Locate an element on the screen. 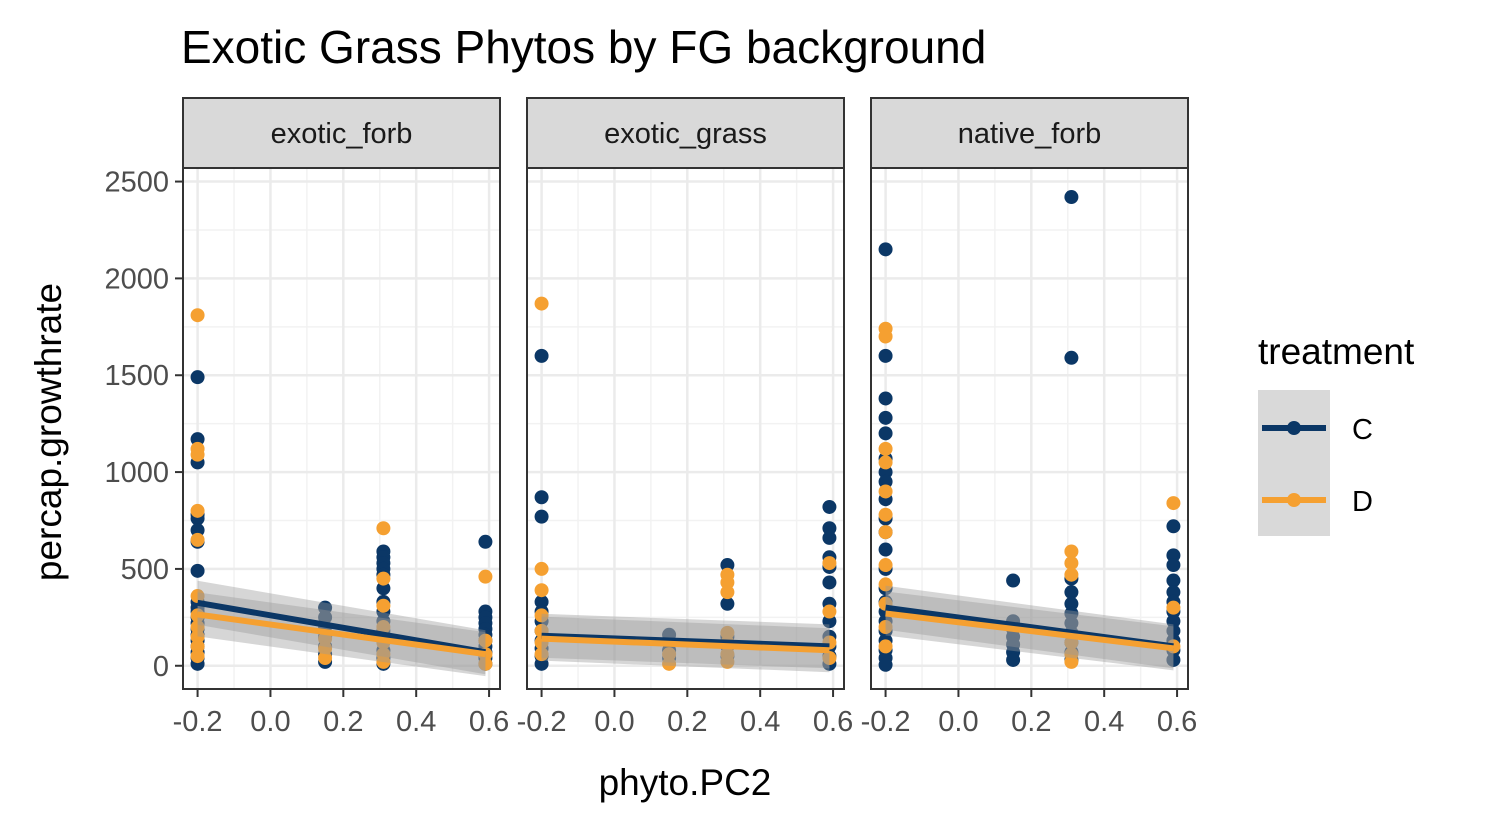 The width and height of the screenshot is (1500, 825). legend-key-point-D is located at coordinates (1294, 500).